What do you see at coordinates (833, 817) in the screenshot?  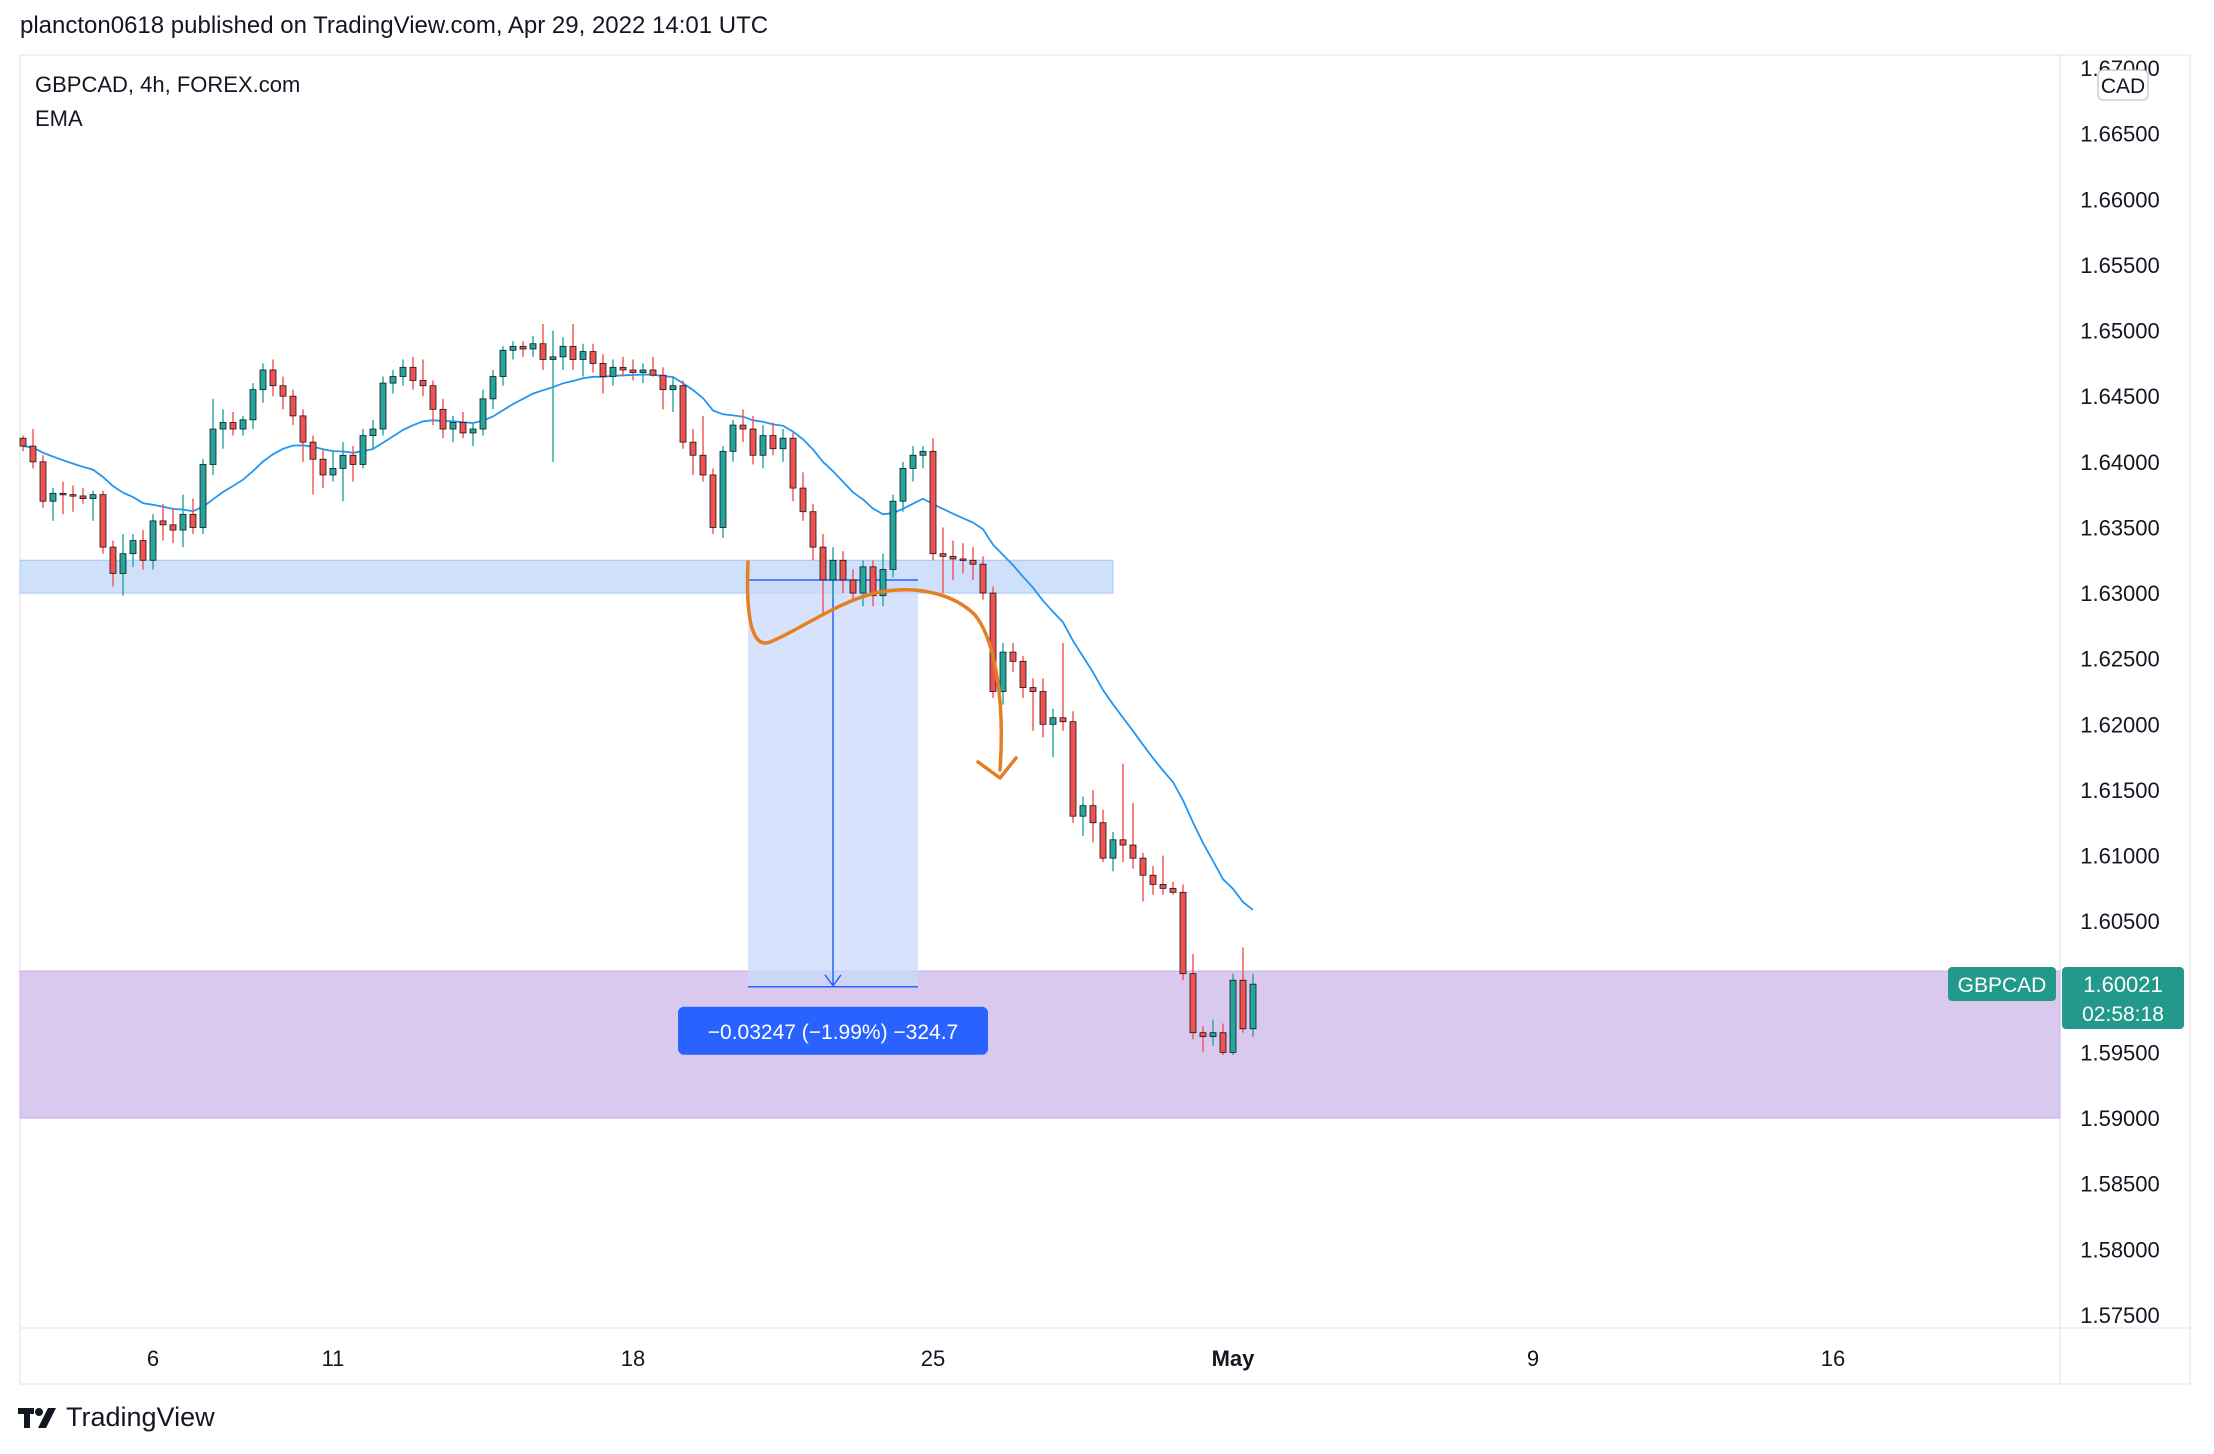 I see `measure-tool: −0.03247 (−1.99%) −324.7` at bounding box center [833, 817].